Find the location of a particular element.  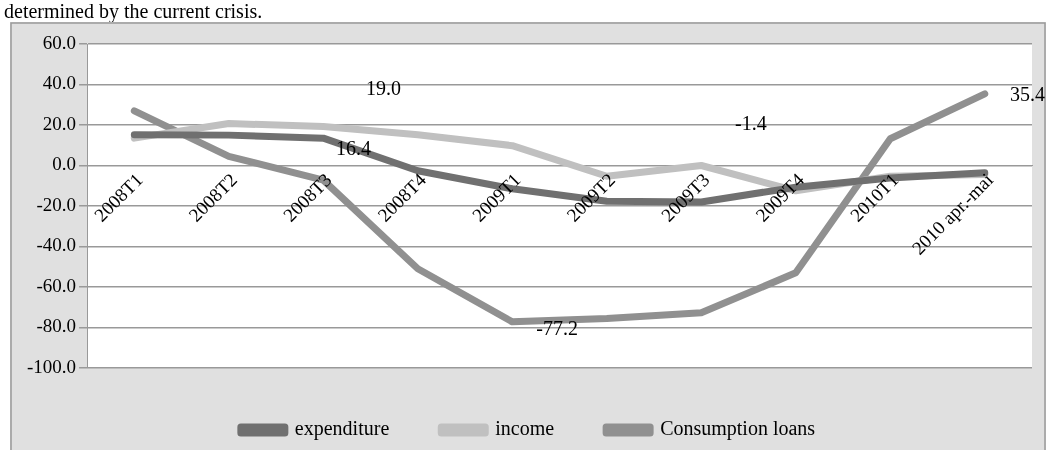

y-tick-label: -80.0 is located at coordinates (56, 326).